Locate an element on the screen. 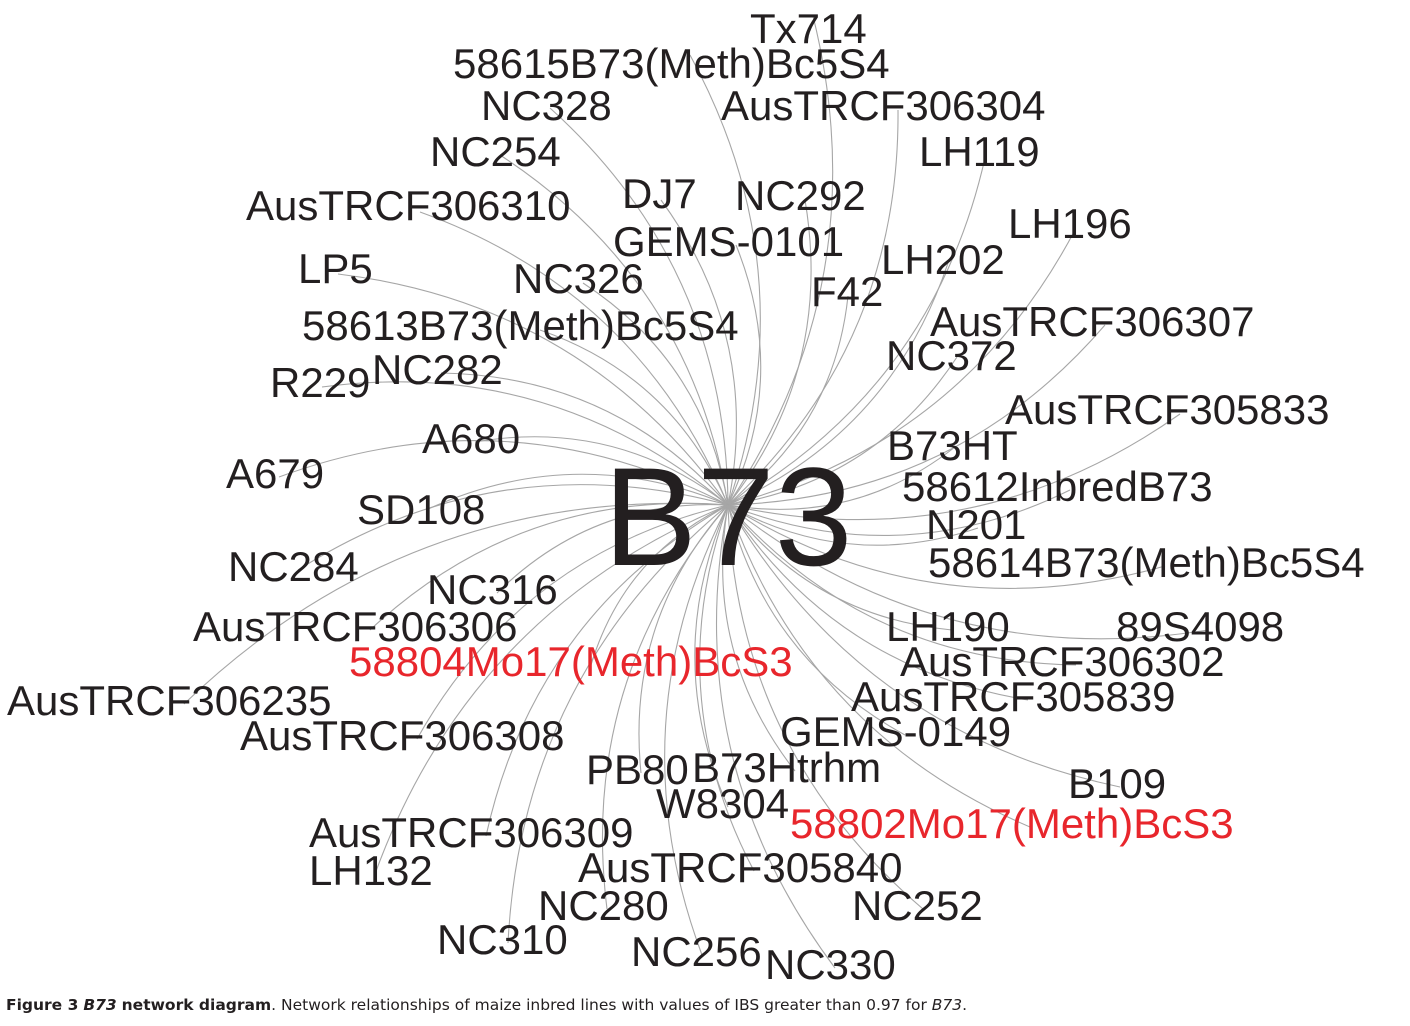 This screenshot has height=1026, width=1410. edge-nc280 is located at coordinates (665, 707).